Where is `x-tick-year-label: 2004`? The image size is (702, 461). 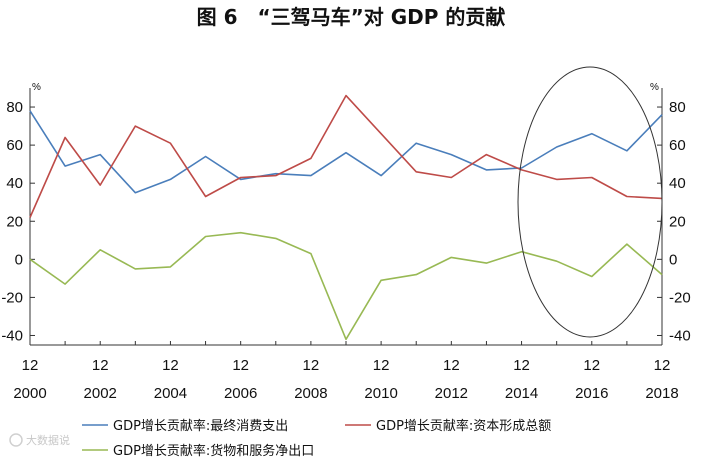
x-tick-year-label: 2004 is located at coordinates (170, 393).